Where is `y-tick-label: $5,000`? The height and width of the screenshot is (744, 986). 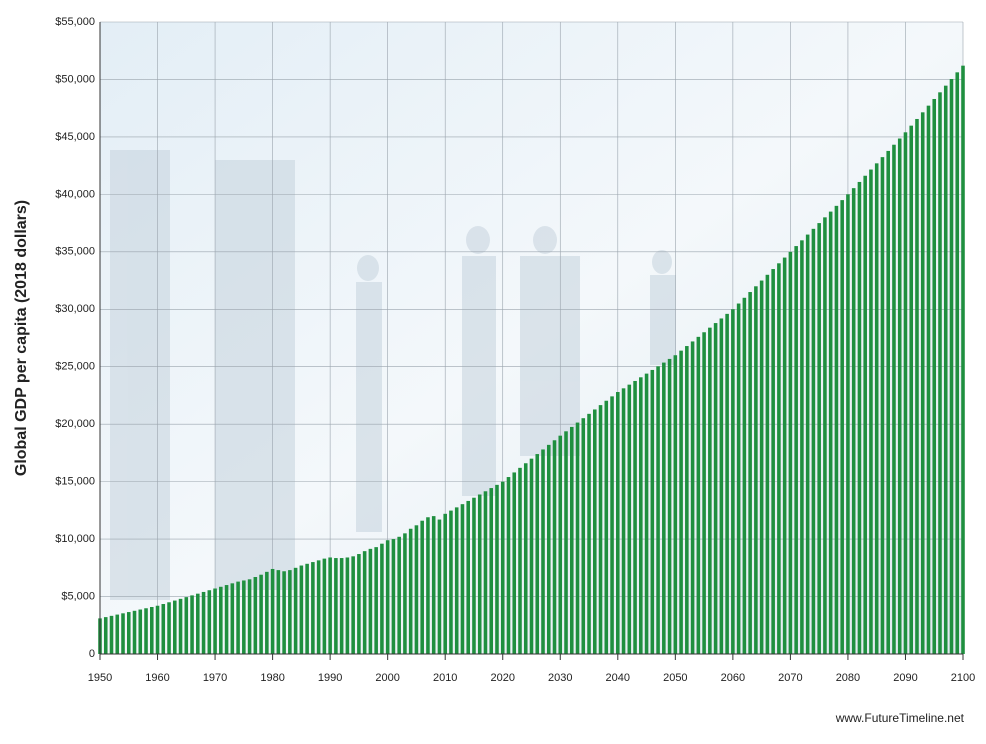 y-tick-label: $5,000 is located at coordinates (78, 596).